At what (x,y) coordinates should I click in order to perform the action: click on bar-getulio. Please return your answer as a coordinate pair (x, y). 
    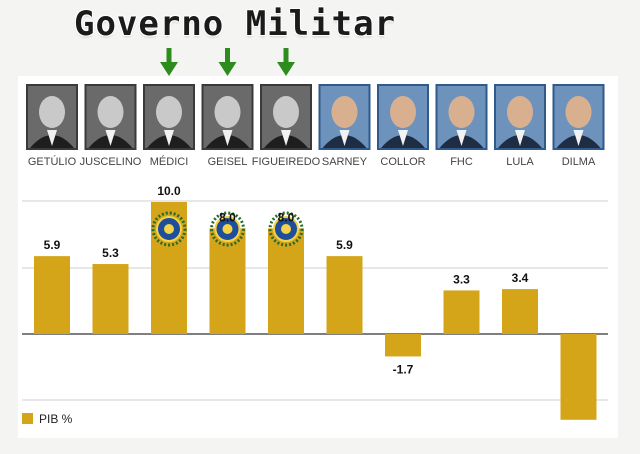
    Looking at the image, I should click on (52, 295).